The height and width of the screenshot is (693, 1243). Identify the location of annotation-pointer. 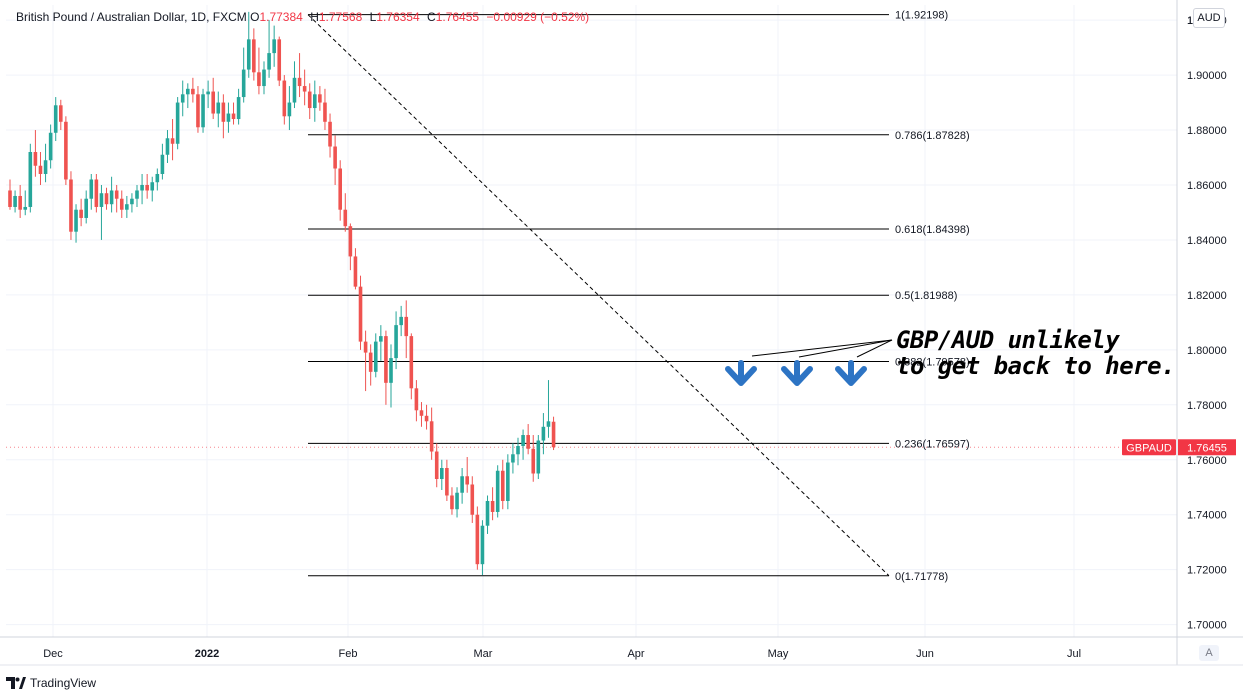
(845, 348).